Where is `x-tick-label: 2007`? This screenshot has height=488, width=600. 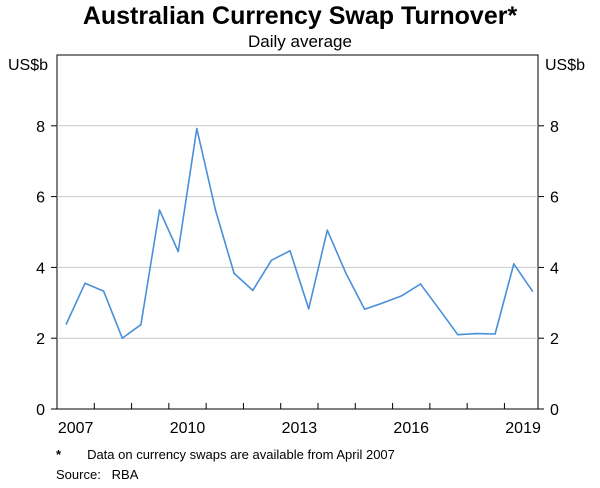 x-tick-label: 2007 is located at coordinates (76, 428).